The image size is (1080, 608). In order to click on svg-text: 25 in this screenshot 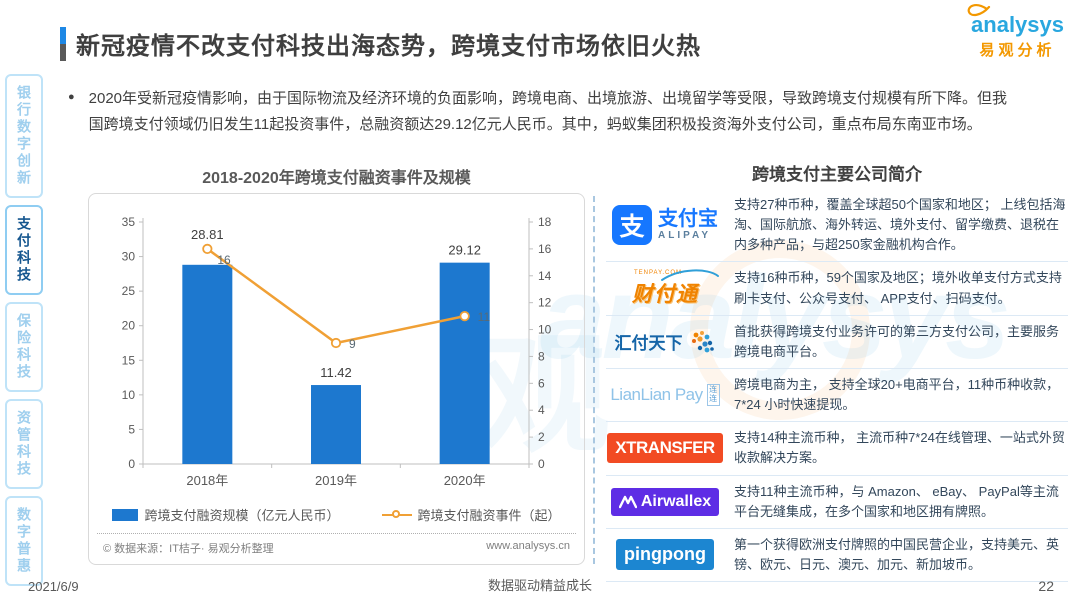, I will do `click(129, 291)`.